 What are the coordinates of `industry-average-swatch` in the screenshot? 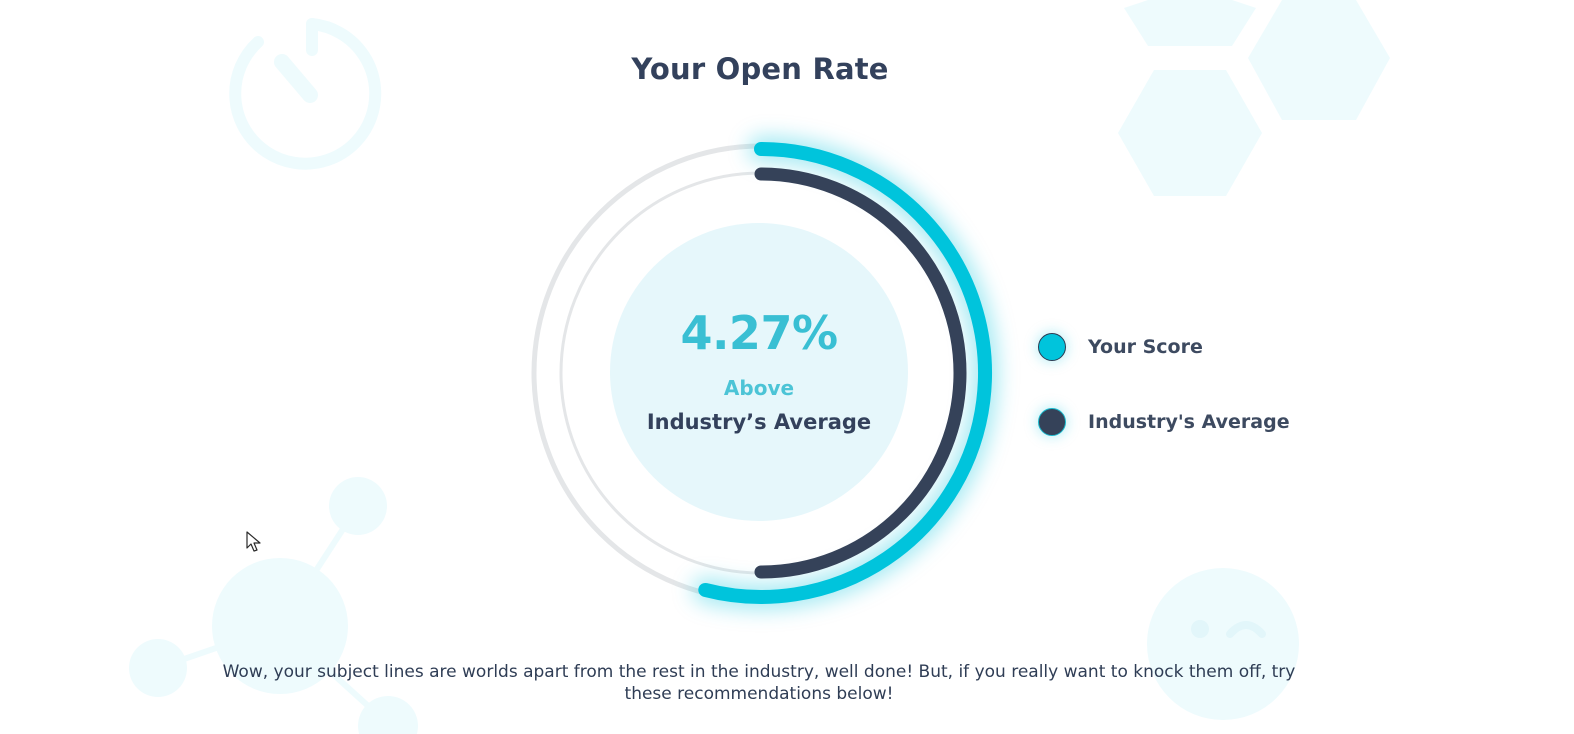 It's located at (1052, 422).